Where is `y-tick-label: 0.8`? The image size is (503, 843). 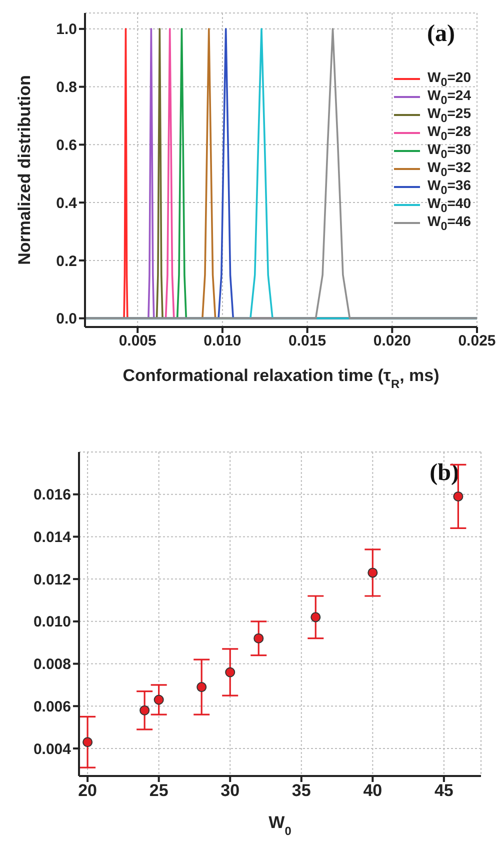 y-tick-label: 0.8 is located at coordinates (66, 87).